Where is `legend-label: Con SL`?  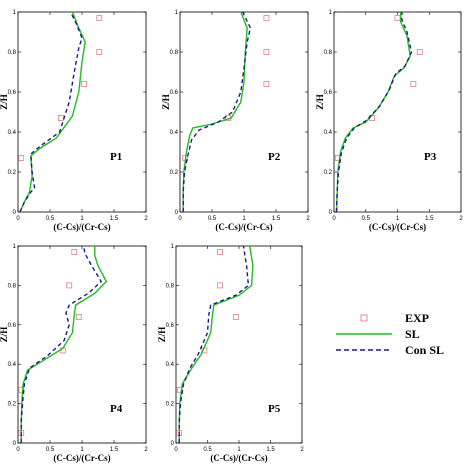 legend-label: Con SL is located at coordinates (424, 350).